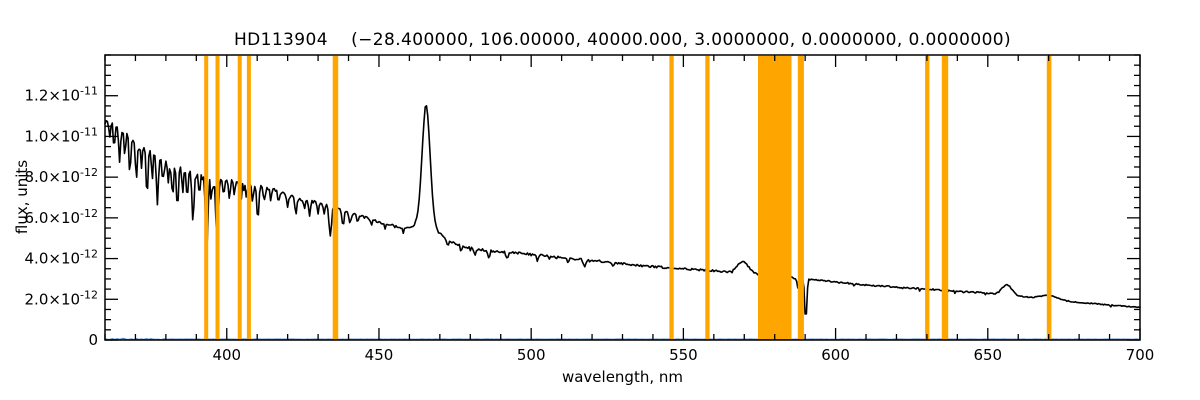  What do you see at coordinates (835, 355) in the screenshot?
I see `svg-text: 600` at bounding box center [835, 355].